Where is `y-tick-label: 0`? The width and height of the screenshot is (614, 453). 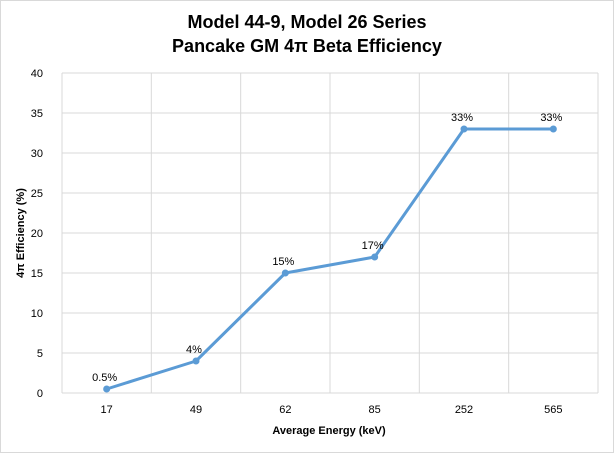
y-tick-label: 0 is located at coordinates (40, 394).